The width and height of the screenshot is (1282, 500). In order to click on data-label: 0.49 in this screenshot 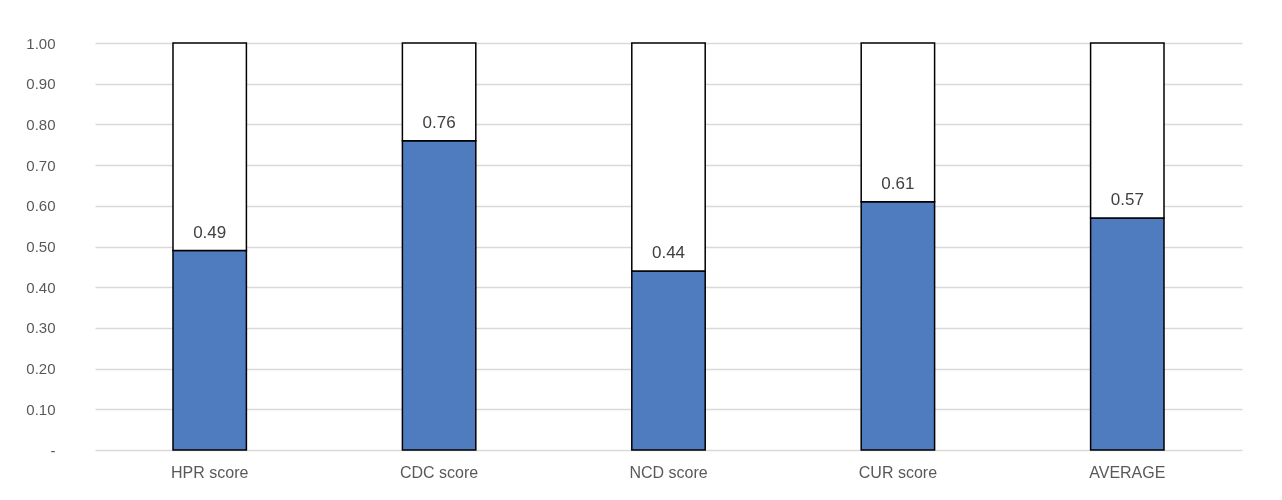, I will do `click(210, 232)`.